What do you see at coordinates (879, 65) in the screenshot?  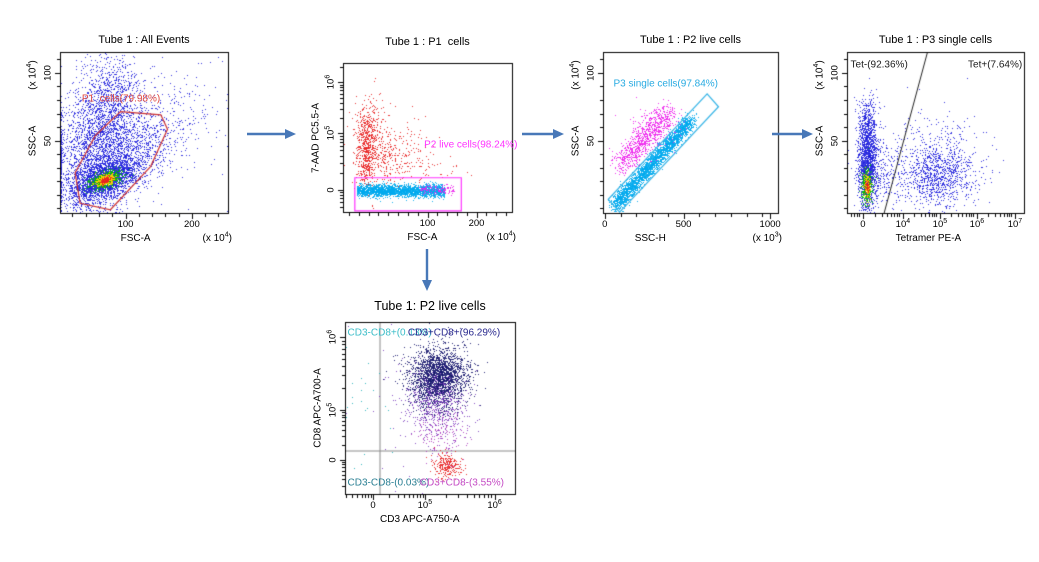 I see `gate-label-p3-single-cells-0: Tet-(92.36%)` at bounding box center [879, 65].